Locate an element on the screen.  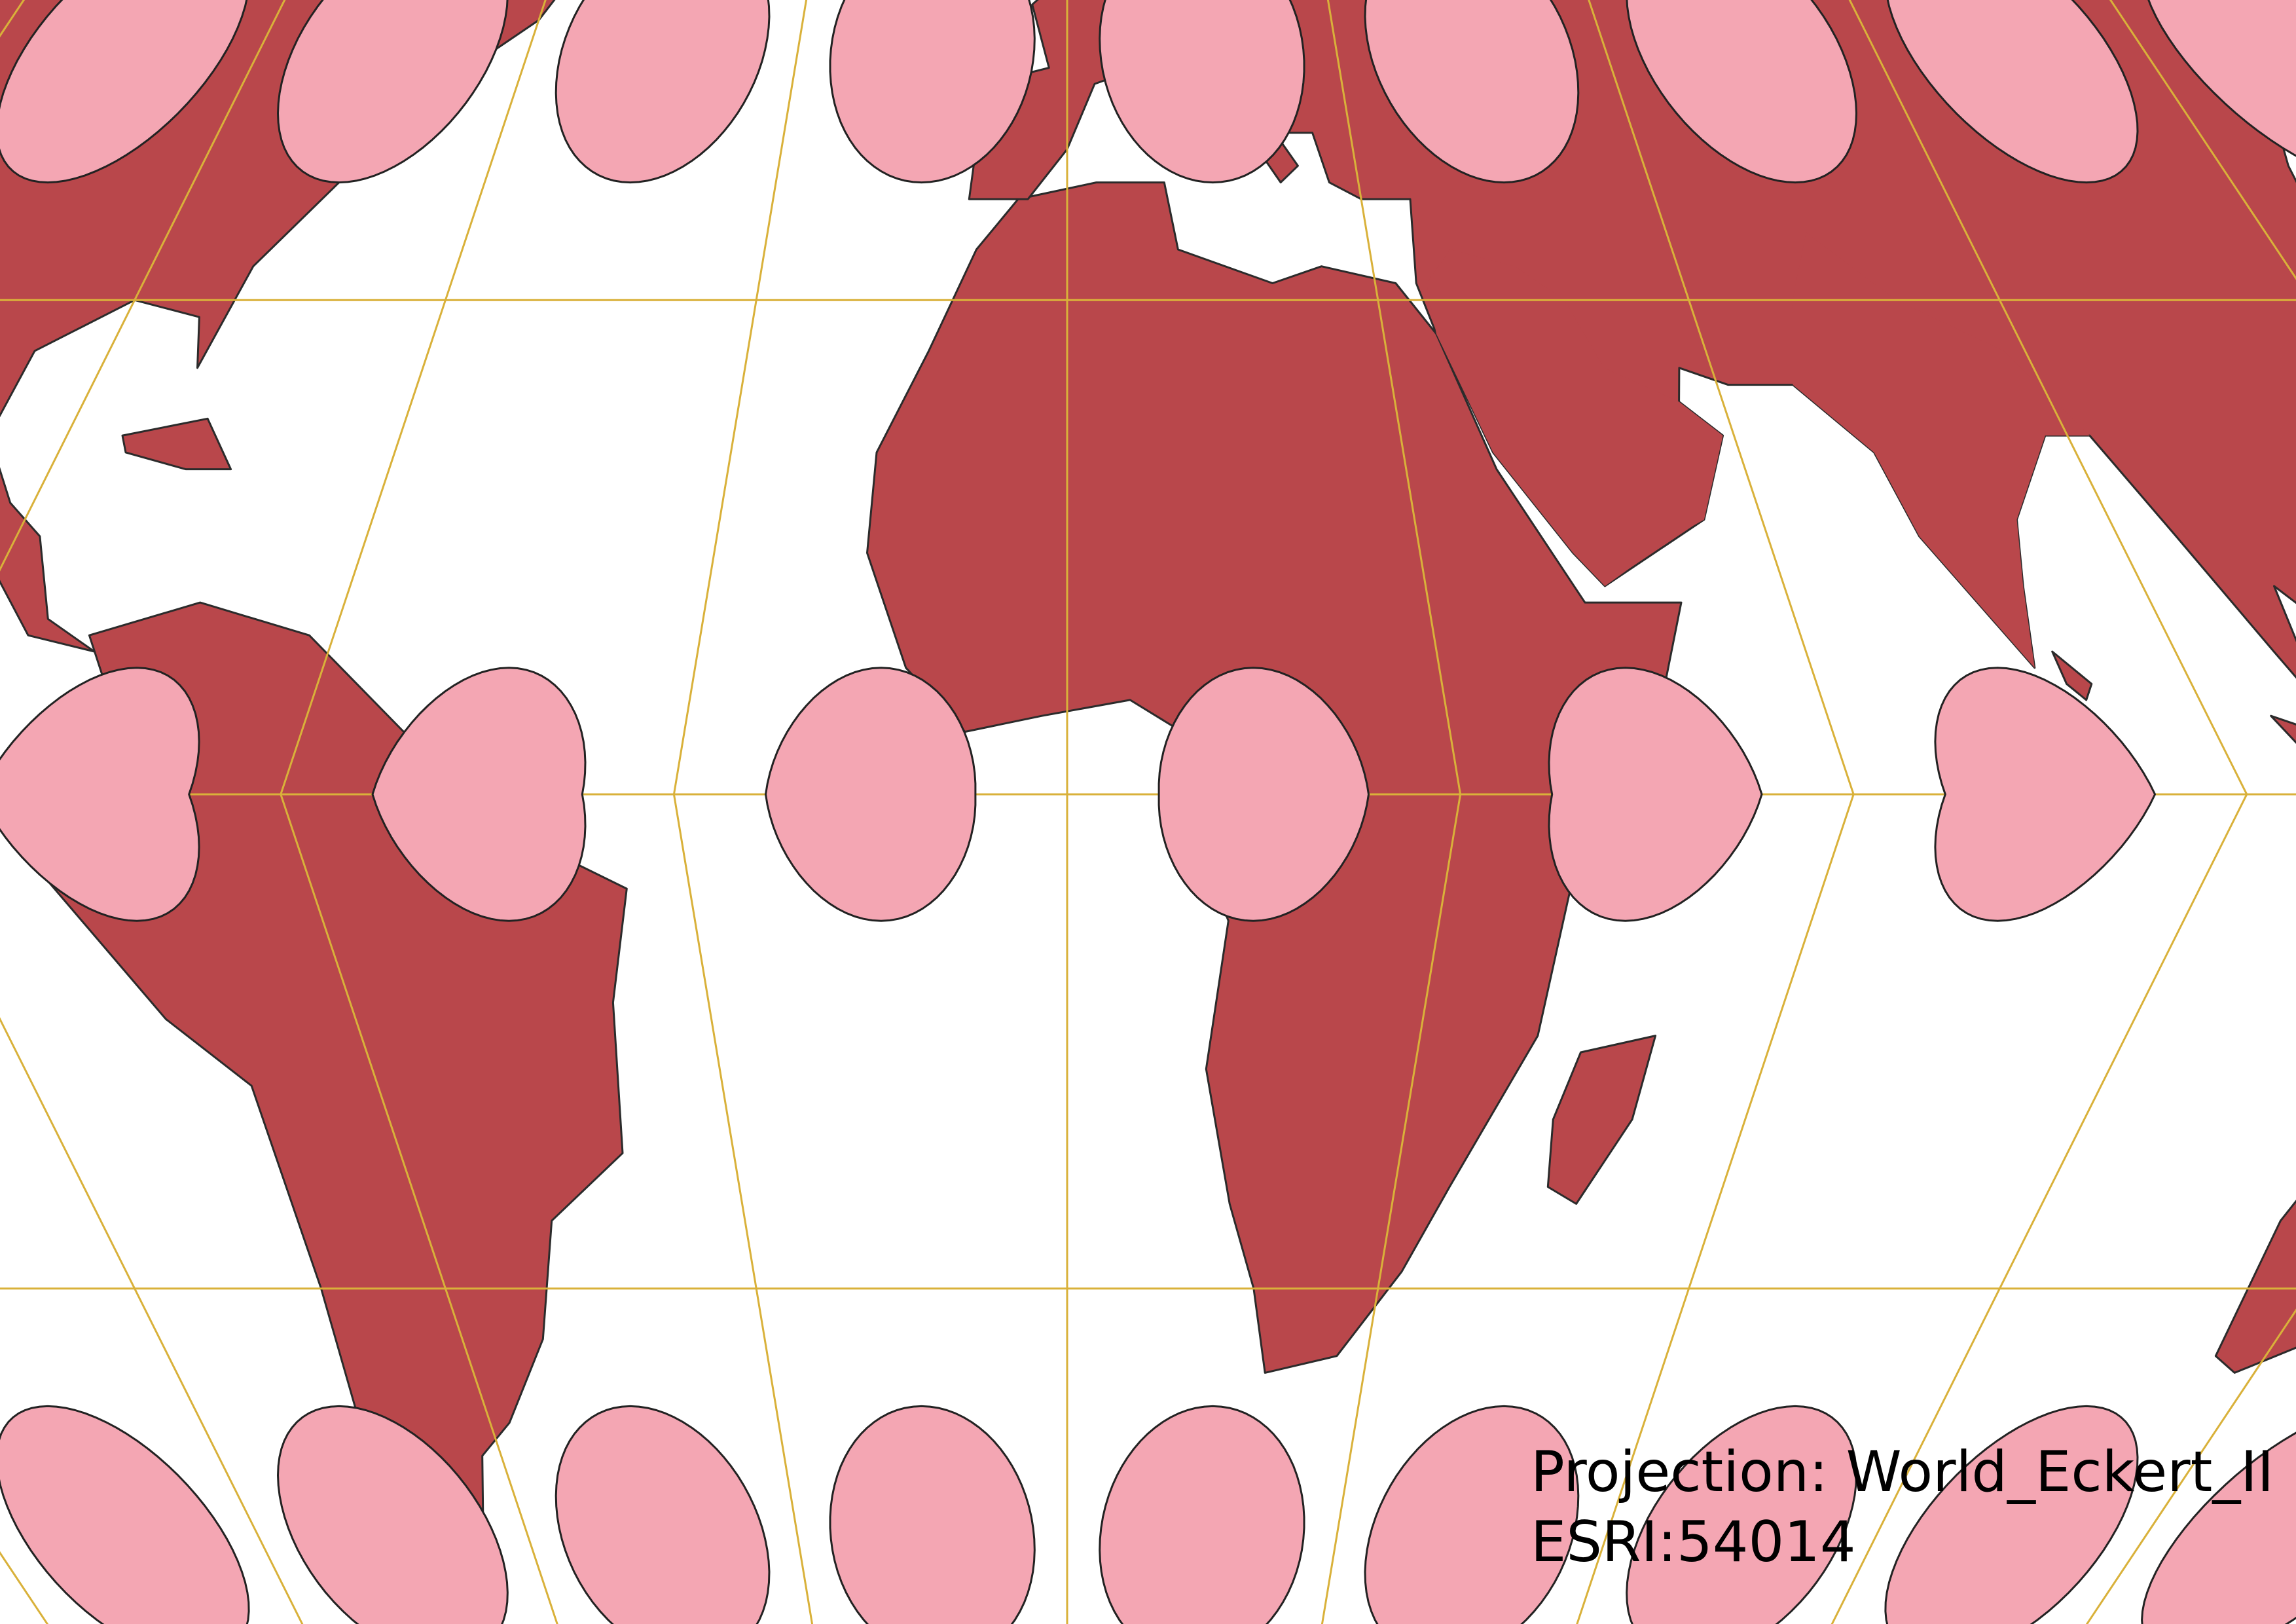
land-australia is located at coordinates (2255, 1287).